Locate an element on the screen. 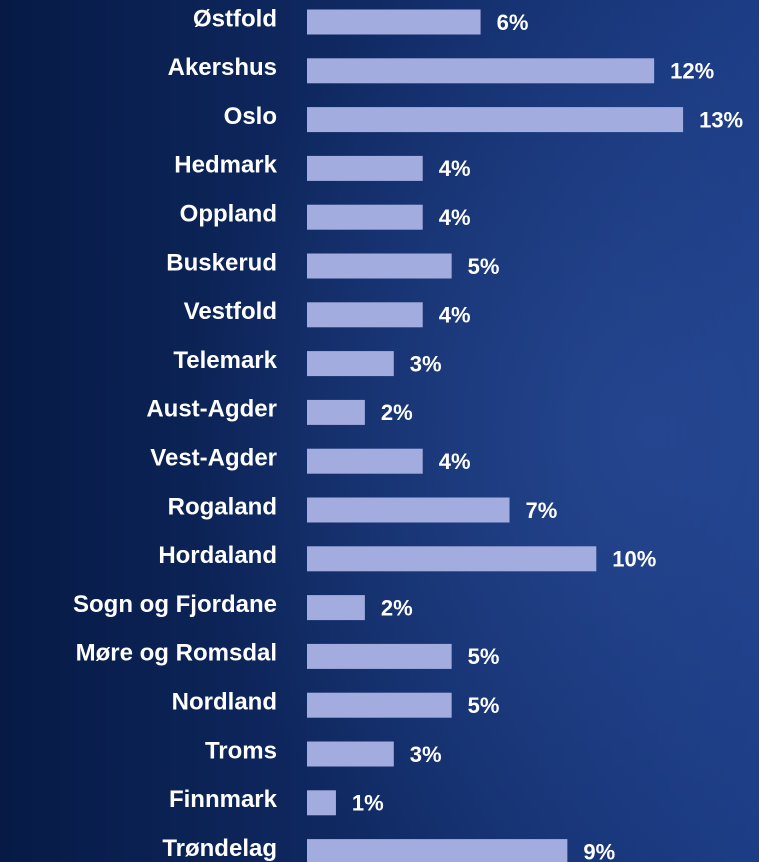  value-label: 9% is located at coordinates (599, 850).